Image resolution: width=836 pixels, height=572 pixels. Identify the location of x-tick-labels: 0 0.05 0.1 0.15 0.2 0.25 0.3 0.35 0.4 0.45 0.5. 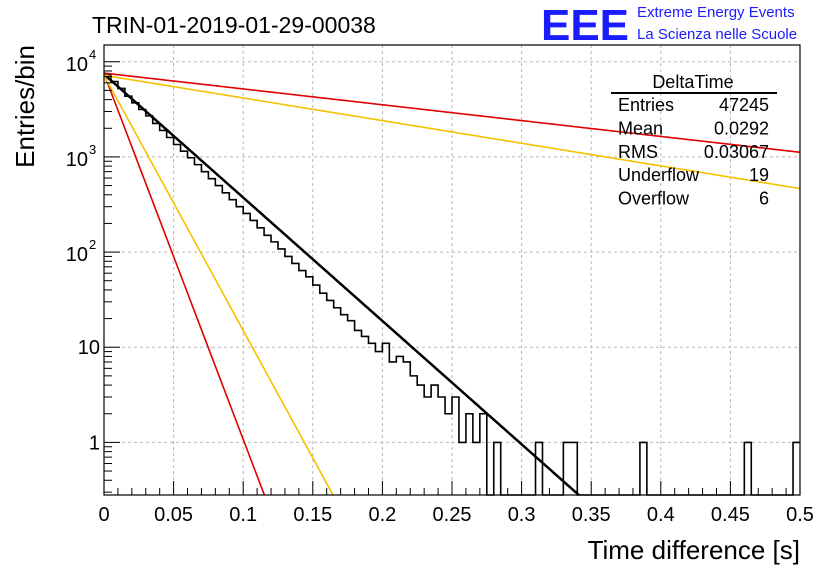
(455, 515).